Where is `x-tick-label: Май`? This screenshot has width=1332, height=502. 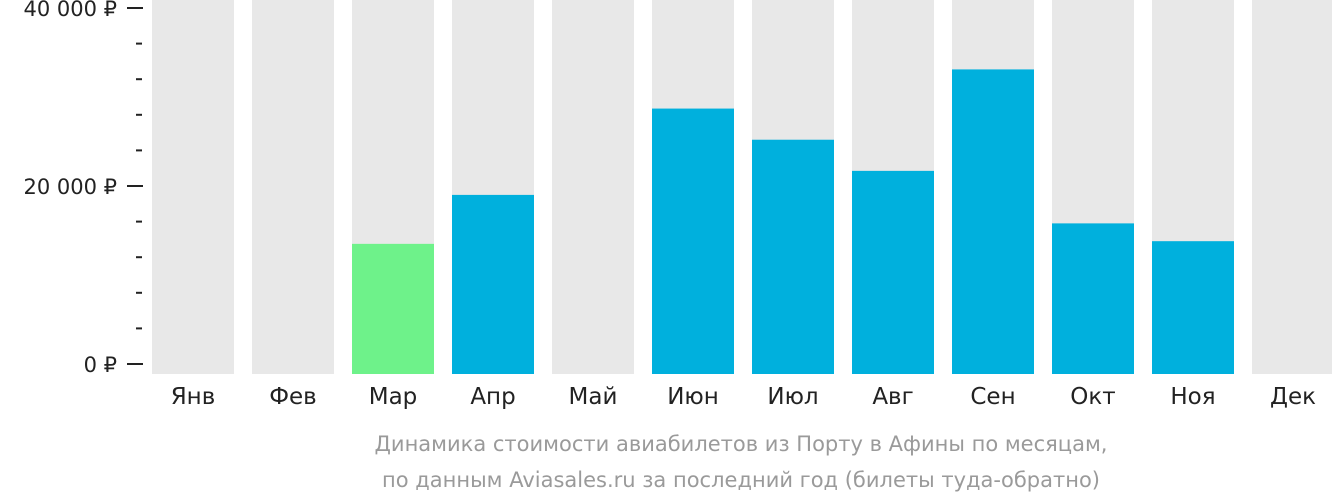 x-tick-label: Май is located at coordinates (593, 397).